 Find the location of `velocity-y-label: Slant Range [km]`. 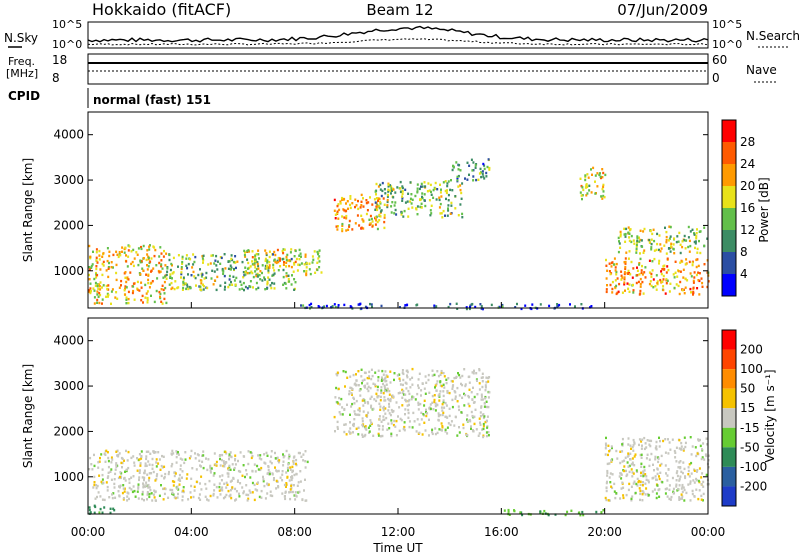

velocity-y-label: Slant Range [km] is located at coordinates (28, 416).